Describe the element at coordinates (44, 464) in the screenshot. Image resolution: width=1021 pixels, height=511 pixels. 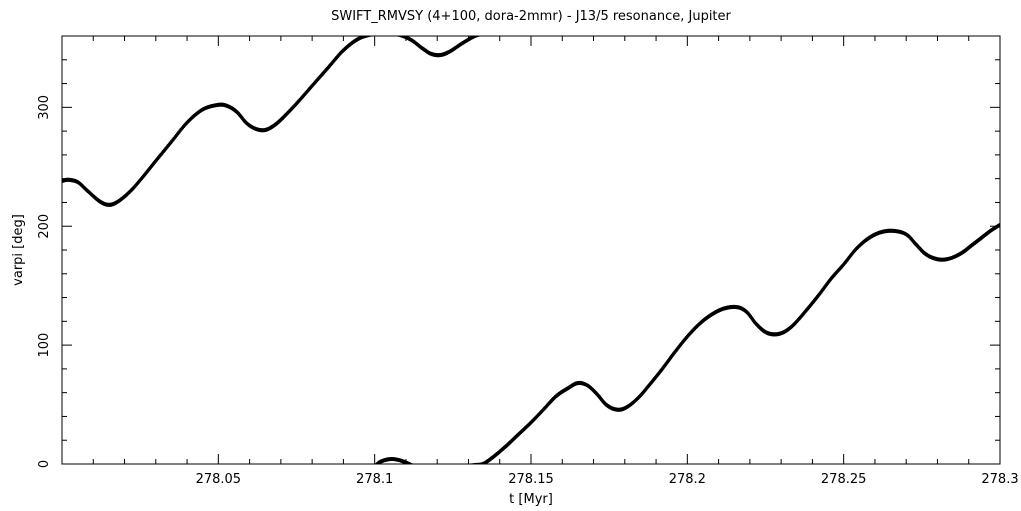
I see `y-tick-label: 0` at that location.